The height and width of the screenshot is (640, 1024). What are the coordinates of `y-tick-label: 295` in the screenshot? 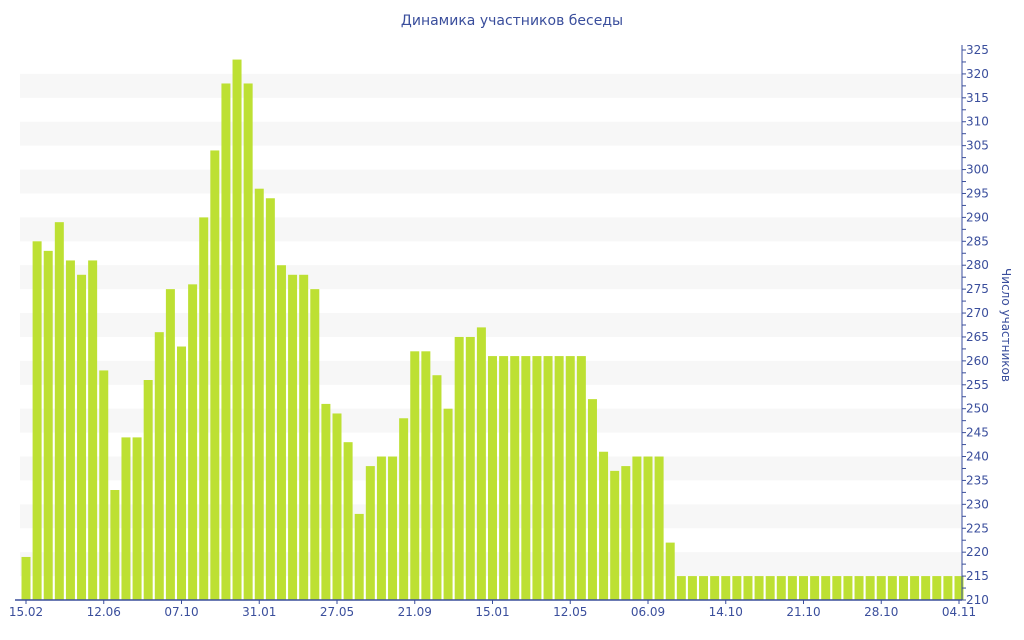 It's located at (977, 193).